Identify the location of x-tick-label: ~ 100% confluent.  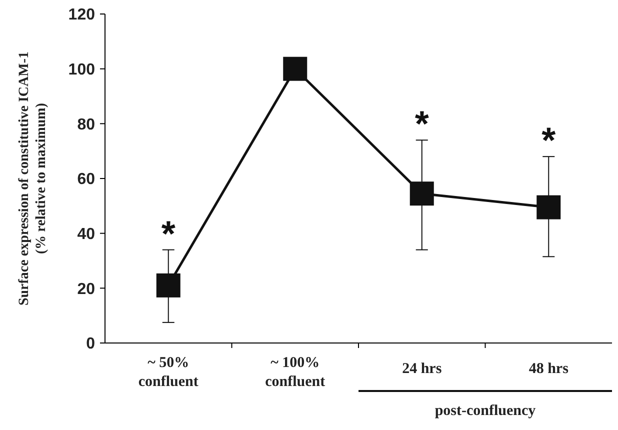
(295, 372).